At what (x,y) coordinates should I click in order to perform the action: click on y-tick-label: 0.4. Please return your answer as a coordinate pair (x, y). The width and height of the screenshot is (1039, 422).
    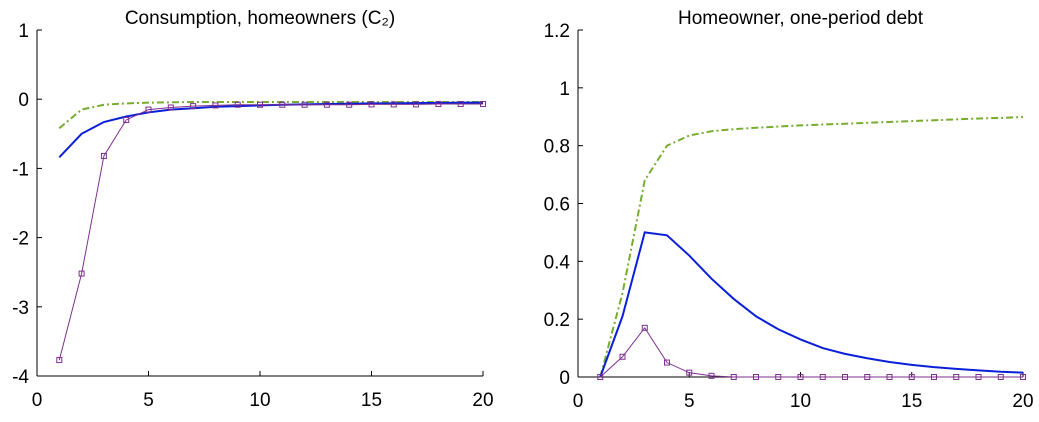
    Looking at the image, I should click on (557, 262).